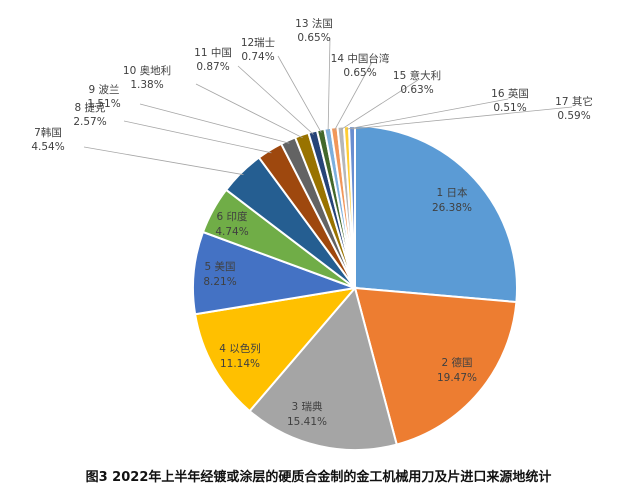 This screenshot has width=637, height=496. Describe the element at coordinates (147, 70) in the screenshot. I see `slice-label-name-10: 10 奥地利` at that location.